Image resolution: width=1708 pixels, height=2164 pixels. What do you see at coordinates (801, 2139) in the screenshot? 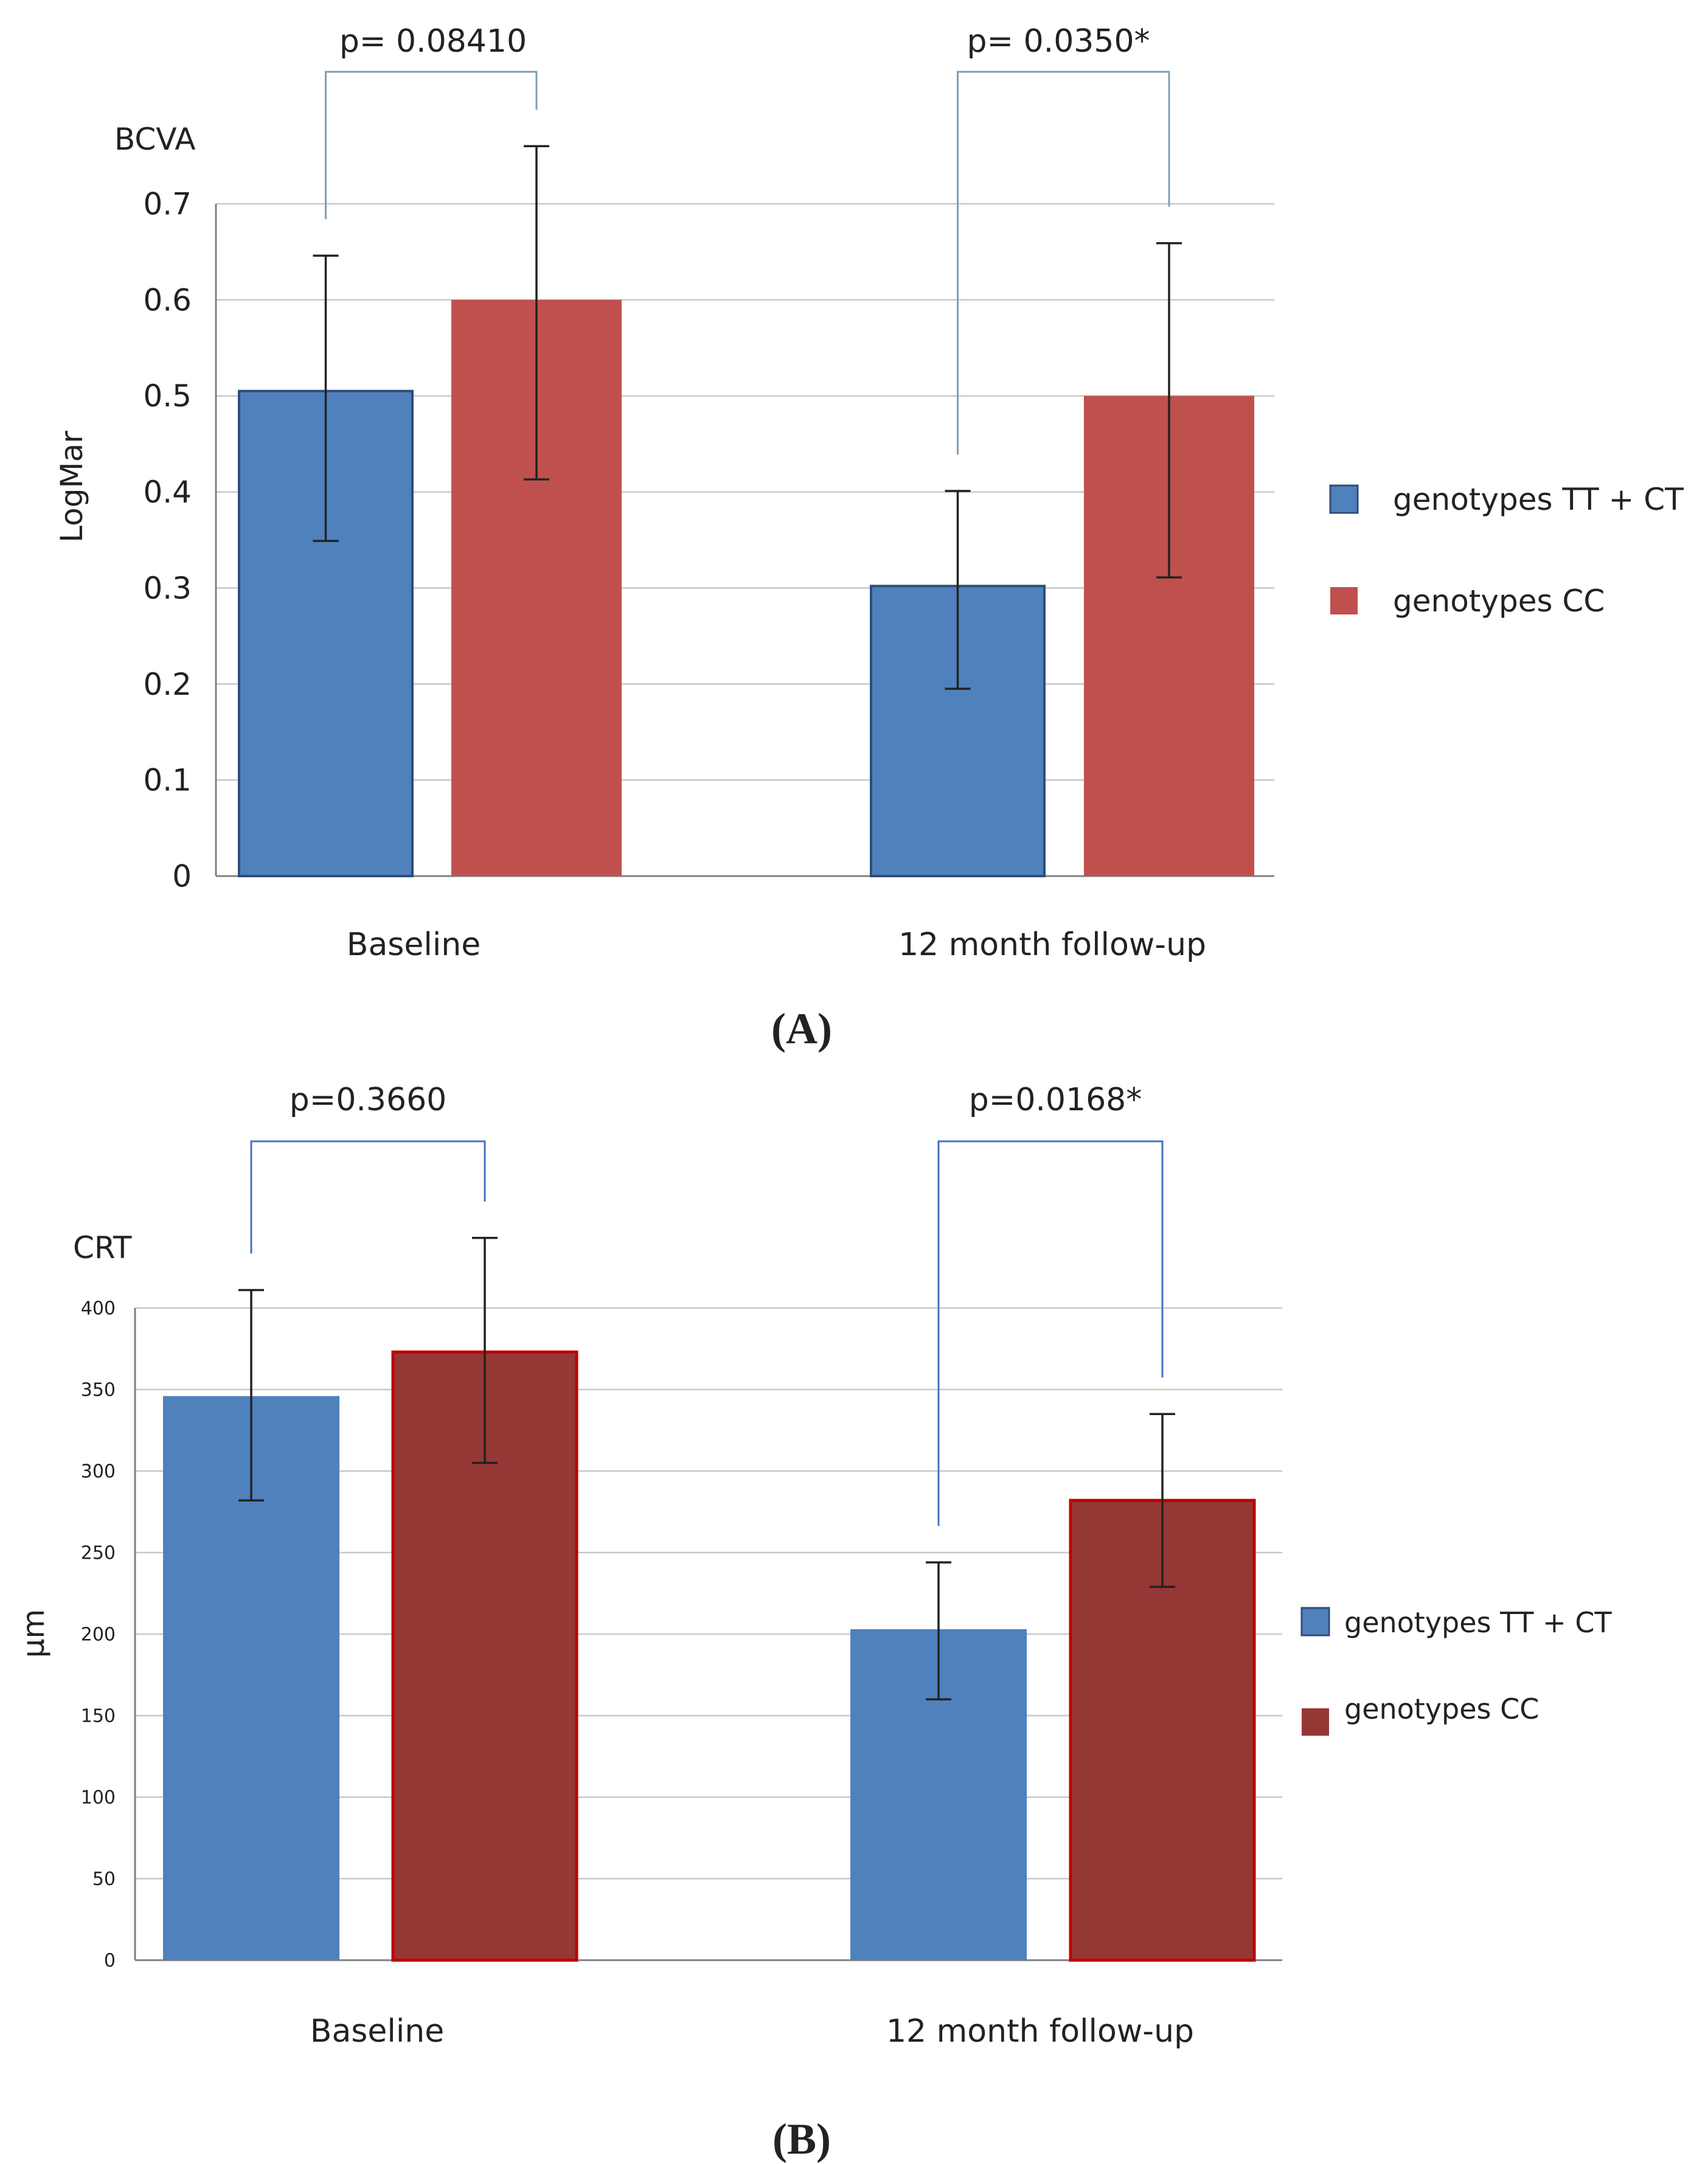
I see `panel-label-b: (B)` at bounding box center [801, 2139].